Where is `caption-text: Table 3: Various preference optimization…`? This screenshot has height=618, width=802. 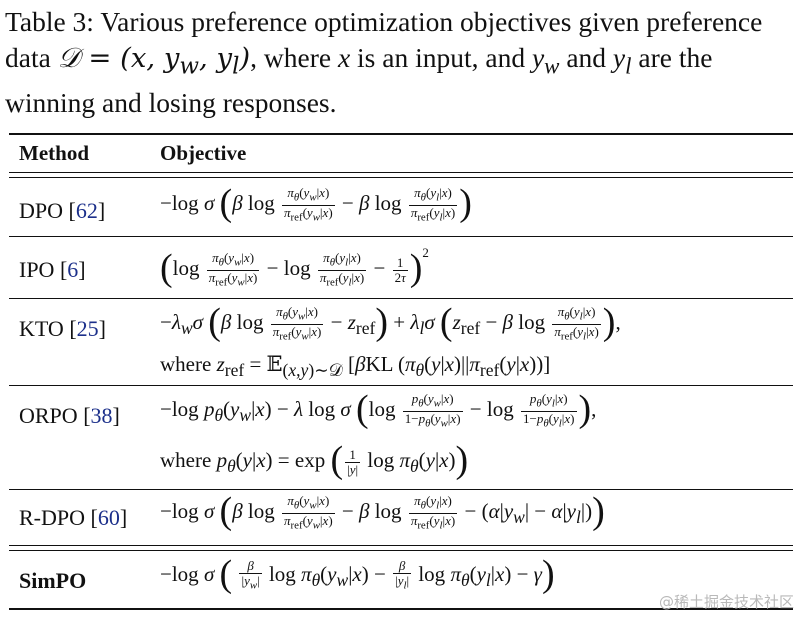 caption-text: Table 3: Various preference optimization… is located at coordinates (384, 39).